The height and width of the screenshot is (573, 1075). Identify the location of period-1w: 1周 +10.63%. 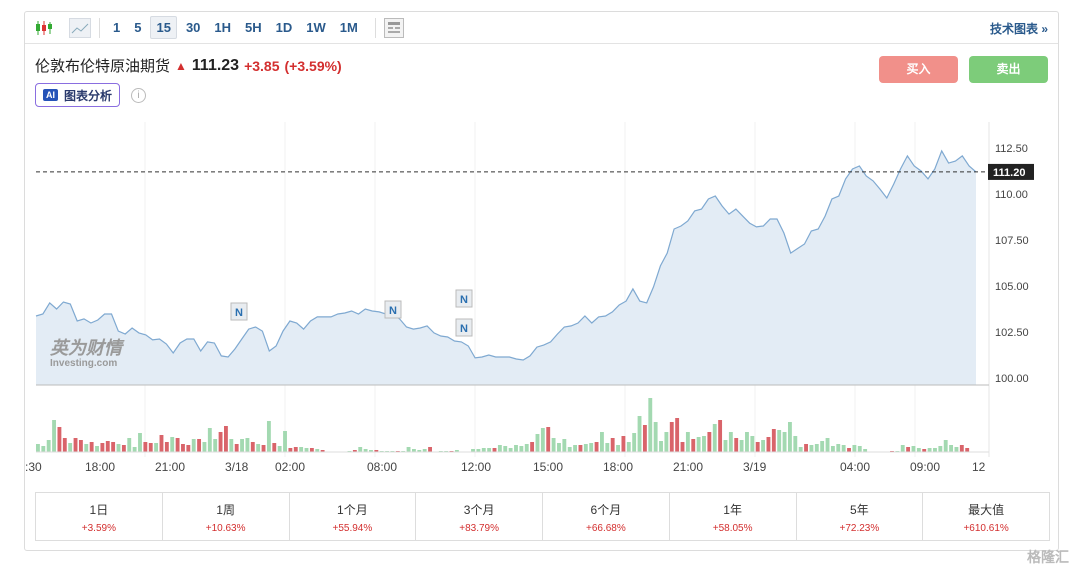
(226, 516).